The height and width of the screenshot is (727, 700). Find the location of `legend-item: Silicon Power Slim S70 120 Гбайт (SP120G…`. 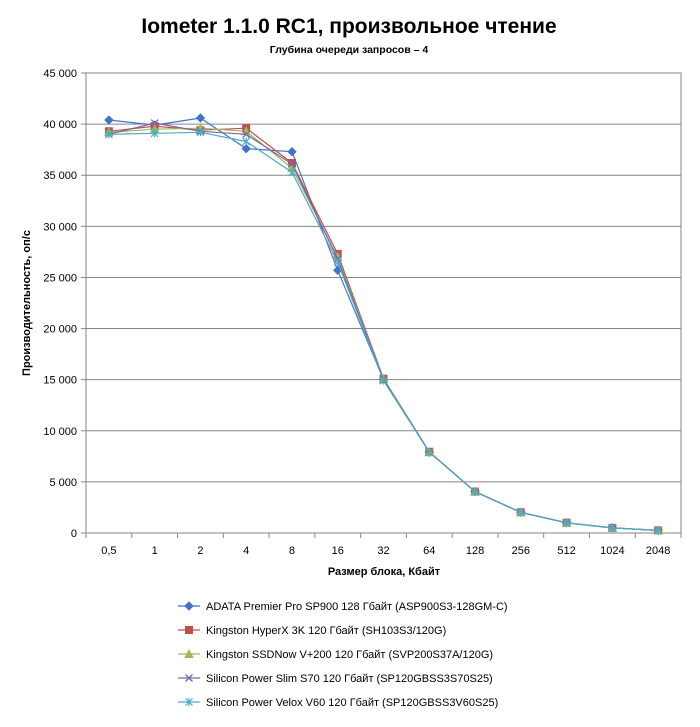

legend-item: Silicon Power Slim S70 120 Гбайт (SP120G… is located at coordinates (335, 679).